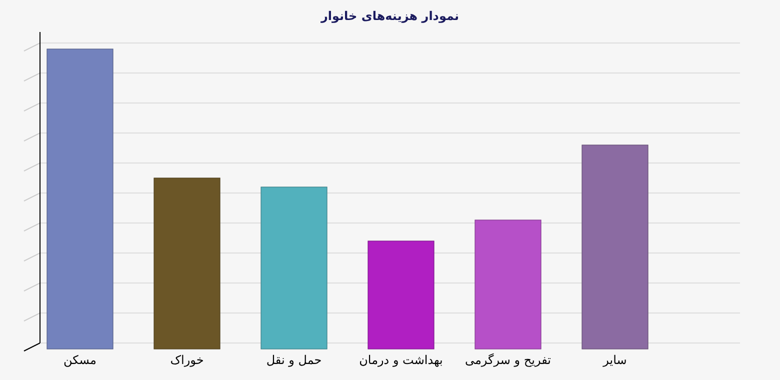 The width and height of the screenshot is (780, 380). What do you see at coordinates (401, 360) in the screenshot?
I see `x-tick-label: بهداشت و درمان` at bounding box center [401, 360].